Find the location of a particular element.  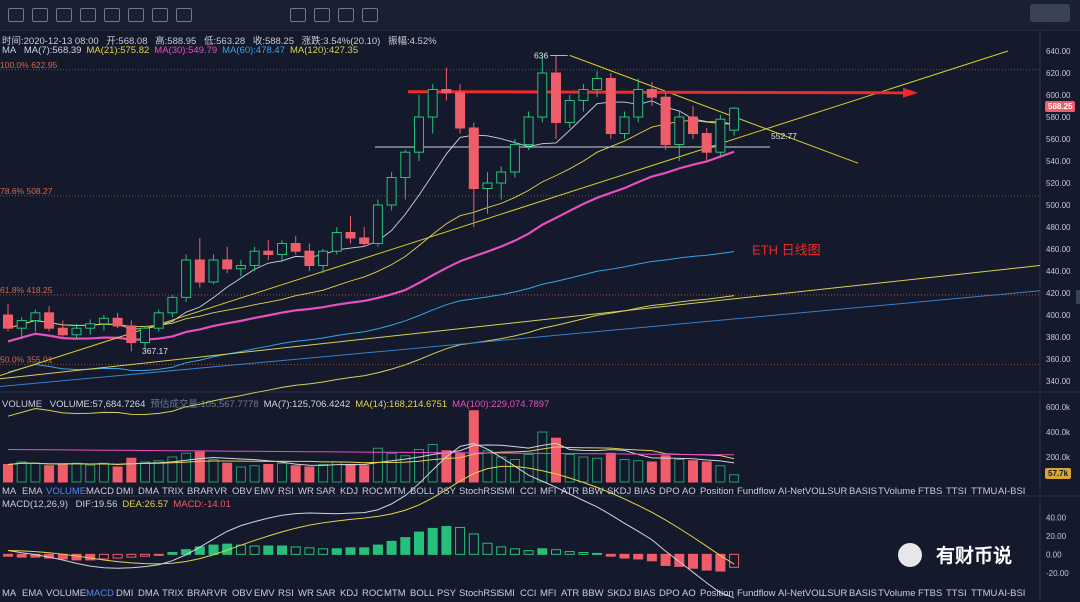

macd-histogram-bar is located at coordinates (117, 556).